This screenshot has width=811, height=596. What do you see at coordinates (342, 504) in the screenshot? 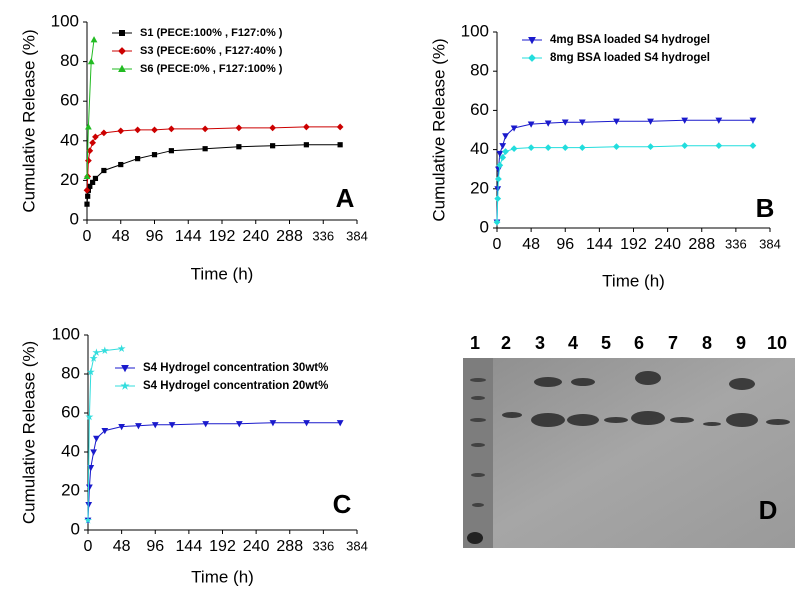
I see `panel-label: C` at bounding box center [342, 504].